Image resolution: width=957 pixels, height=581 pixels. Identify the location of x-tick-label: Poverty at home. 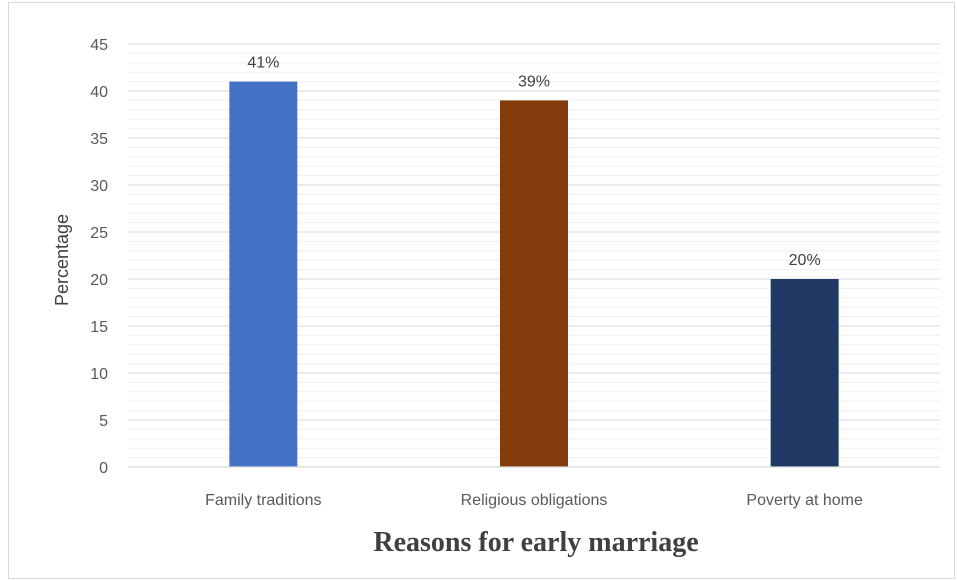
(804, 500).